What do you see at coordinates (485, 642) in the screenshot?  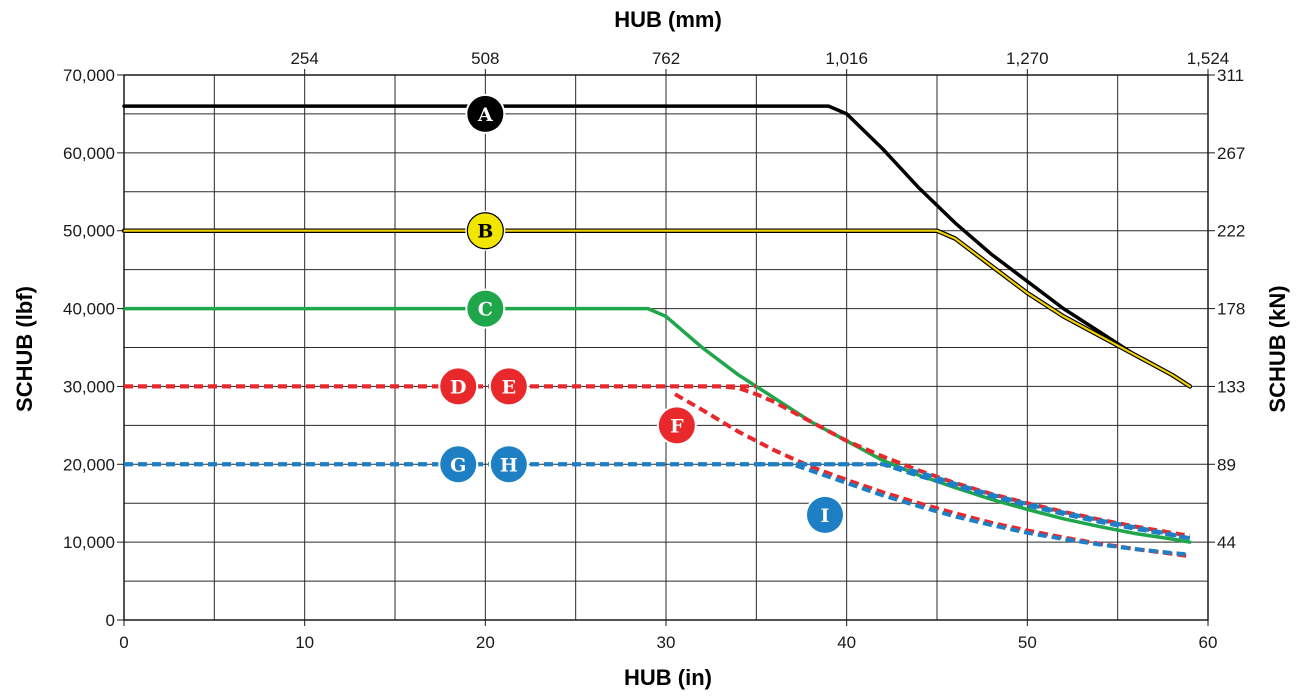 I see `x-tick-label: 20` at bounding box center [485, 642].